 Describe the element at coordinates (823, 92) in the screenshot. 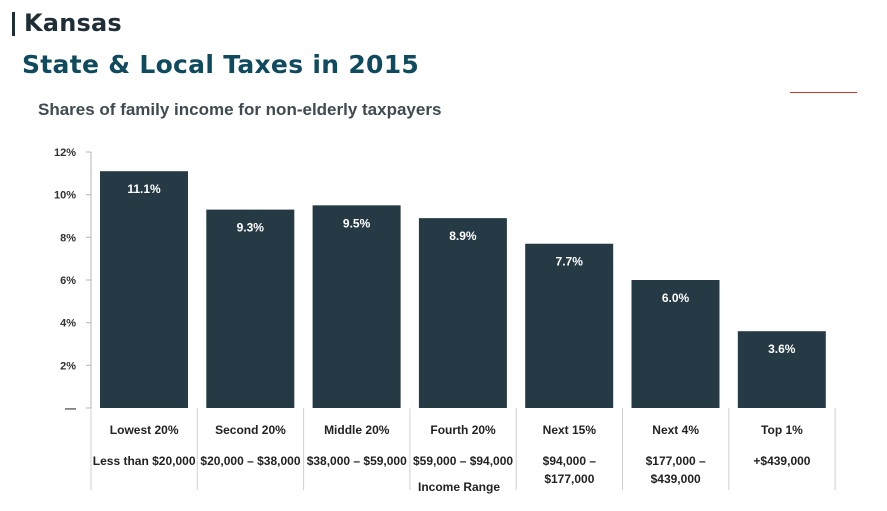

I see `accent-divider` at that location.